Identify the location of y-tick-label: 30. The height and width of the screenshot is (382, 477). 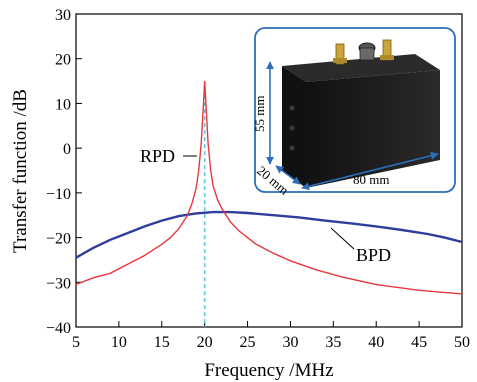
(63, 15).